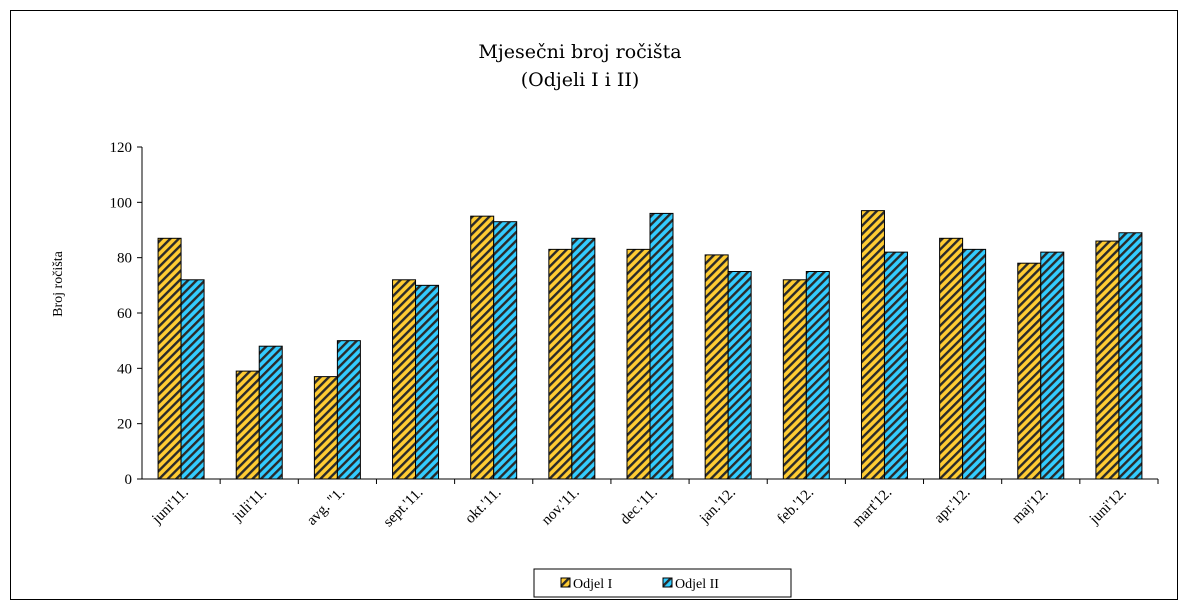  What do you see at coordinates (872, 508) in the screenshot?
I see `x-tick-label: mart'12.` at bounding box center [872, 508].